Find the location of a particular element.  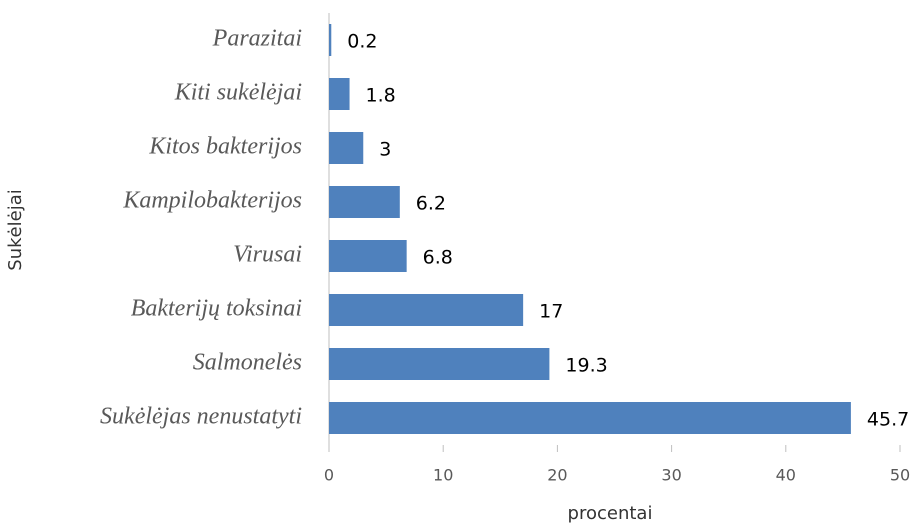

data-label: 19.3 is located at coordinates (586, 366).